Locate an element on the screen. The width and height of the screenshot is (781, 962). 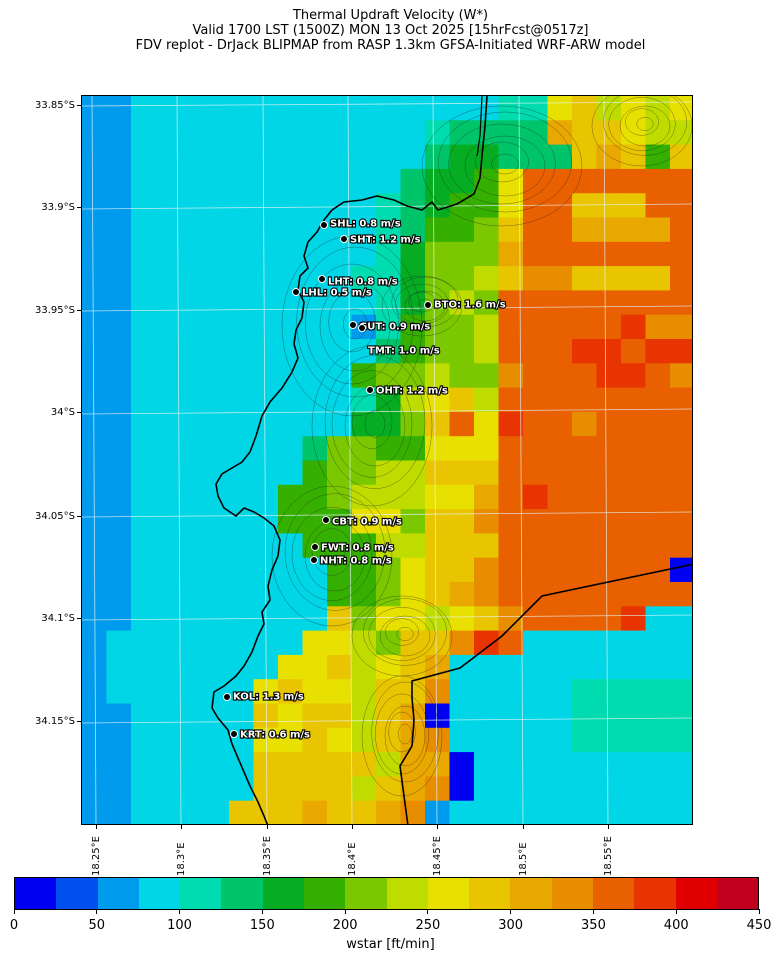
station-marker-nht is located at coordinates (314, 560).